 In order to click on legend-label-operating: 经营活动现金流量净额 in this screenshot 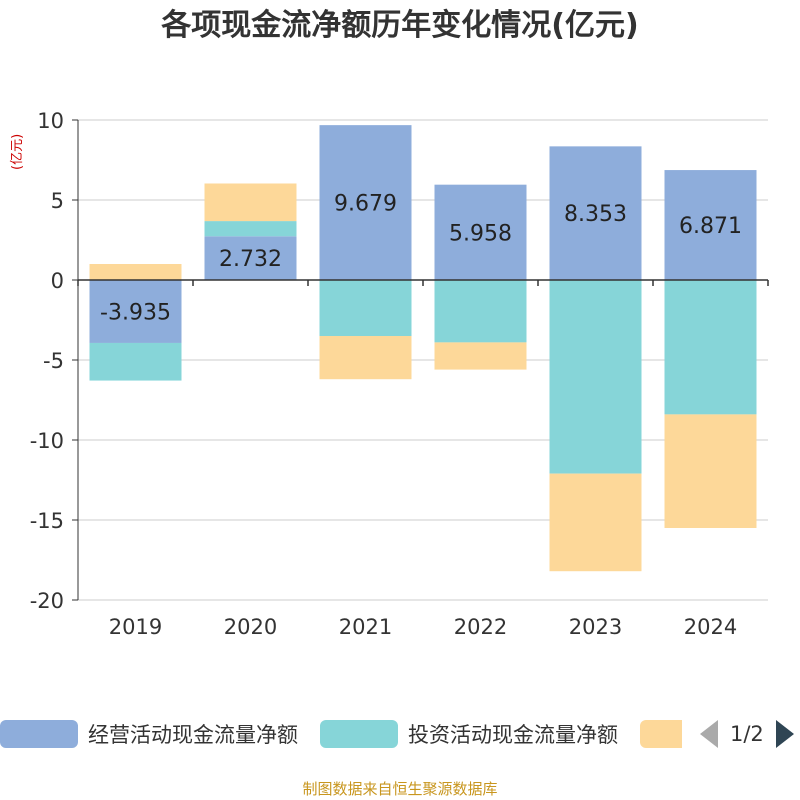, I will do `click(193, 735)`.